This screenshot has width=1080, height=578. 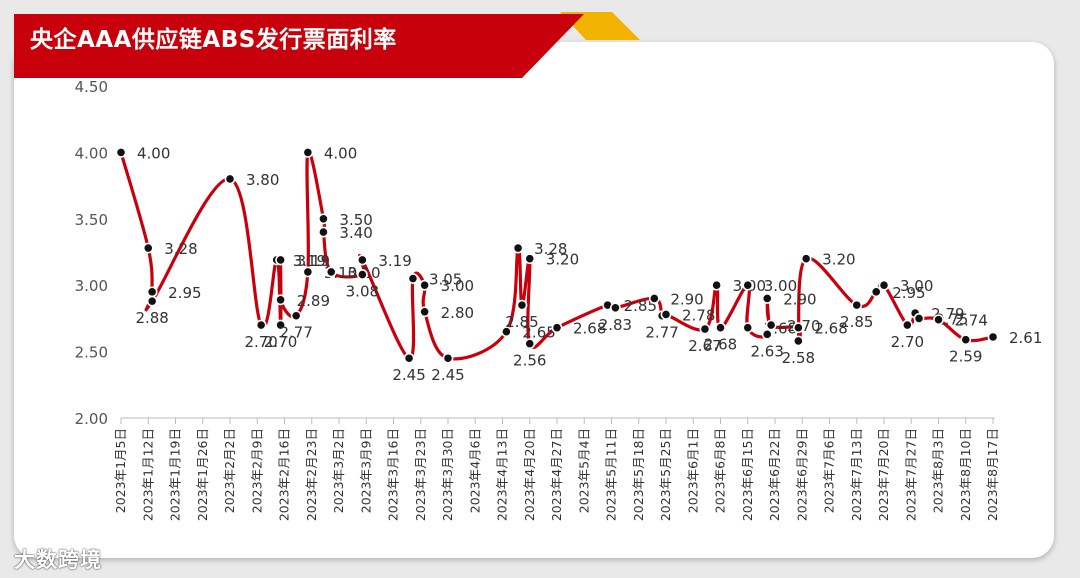 What do you see at coordinates (774, 474) in the screenshot?
I see `x-tick-label: 2023年6月22日` at bounding box center [774, 474].